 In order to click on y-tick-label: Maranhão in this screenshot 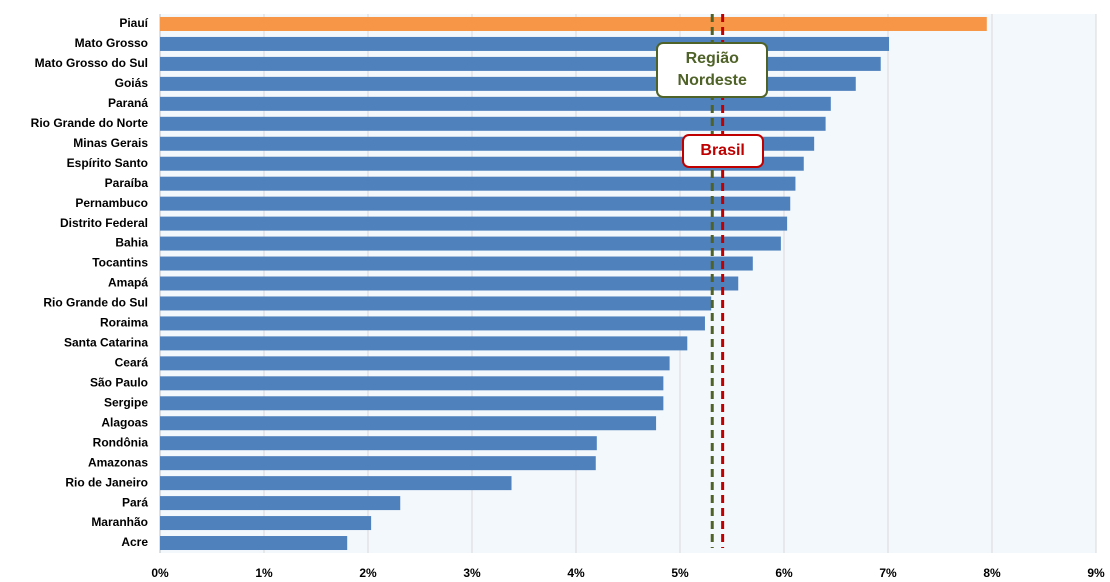, I will do `click(119, 522)`.